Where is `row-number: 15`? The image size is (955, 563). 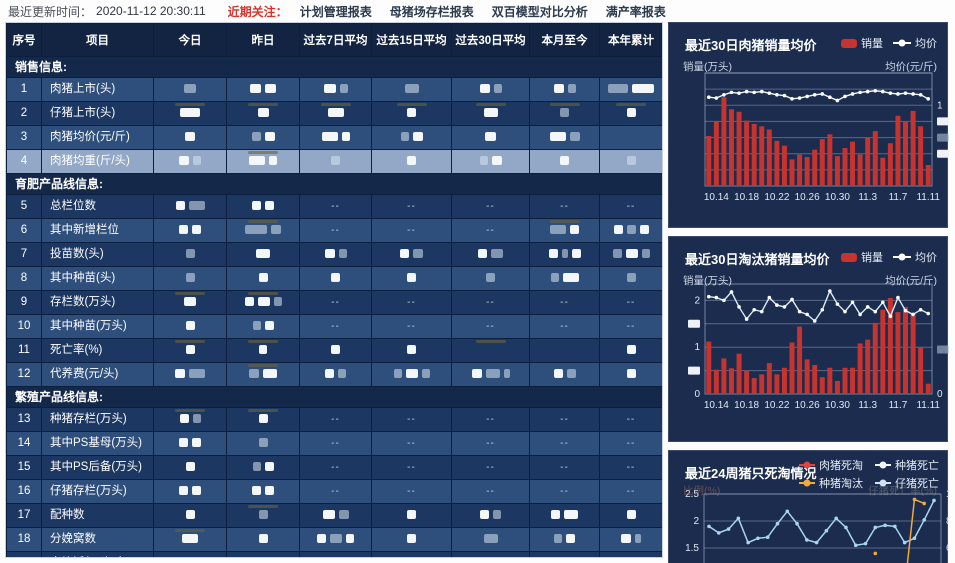
row-number: 15 is located at coordinates (24, 467).